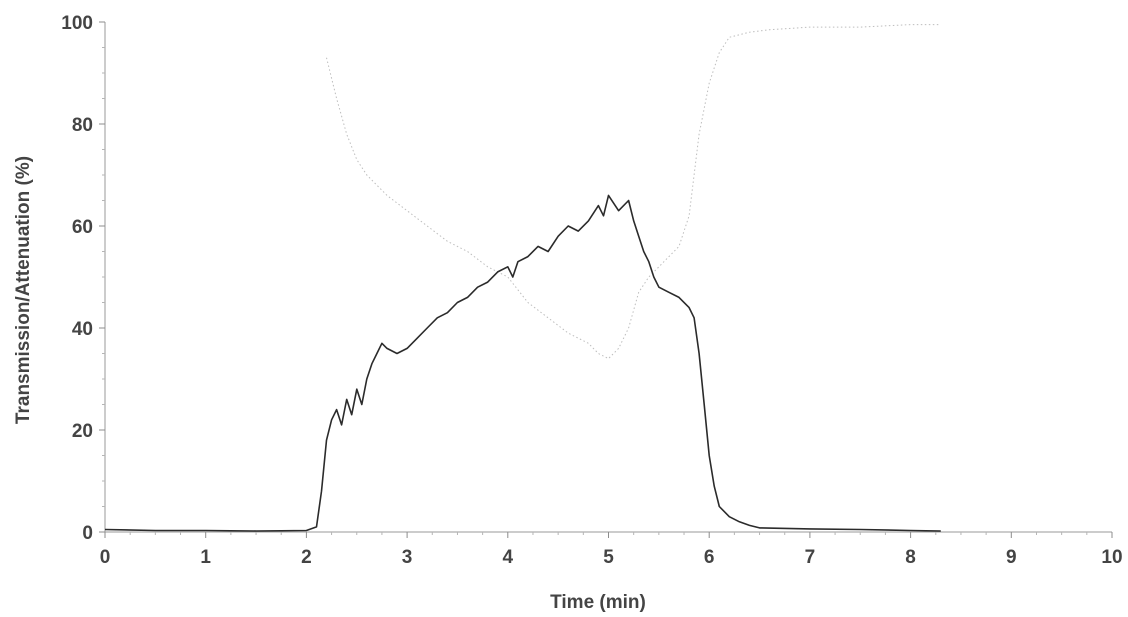 The image size is (1128, 617). Describe the element at coordinates (205, 557) in the screenshot. I see `x-tick-label: 1` at that location.